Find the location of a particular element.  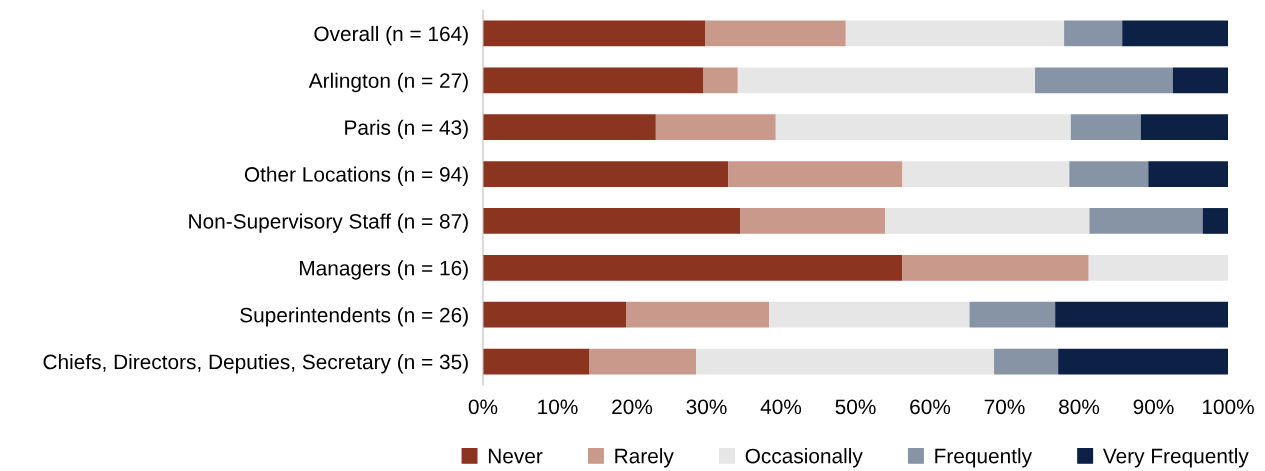

x-tick-label: 60% is located at coordinates (930, 407).